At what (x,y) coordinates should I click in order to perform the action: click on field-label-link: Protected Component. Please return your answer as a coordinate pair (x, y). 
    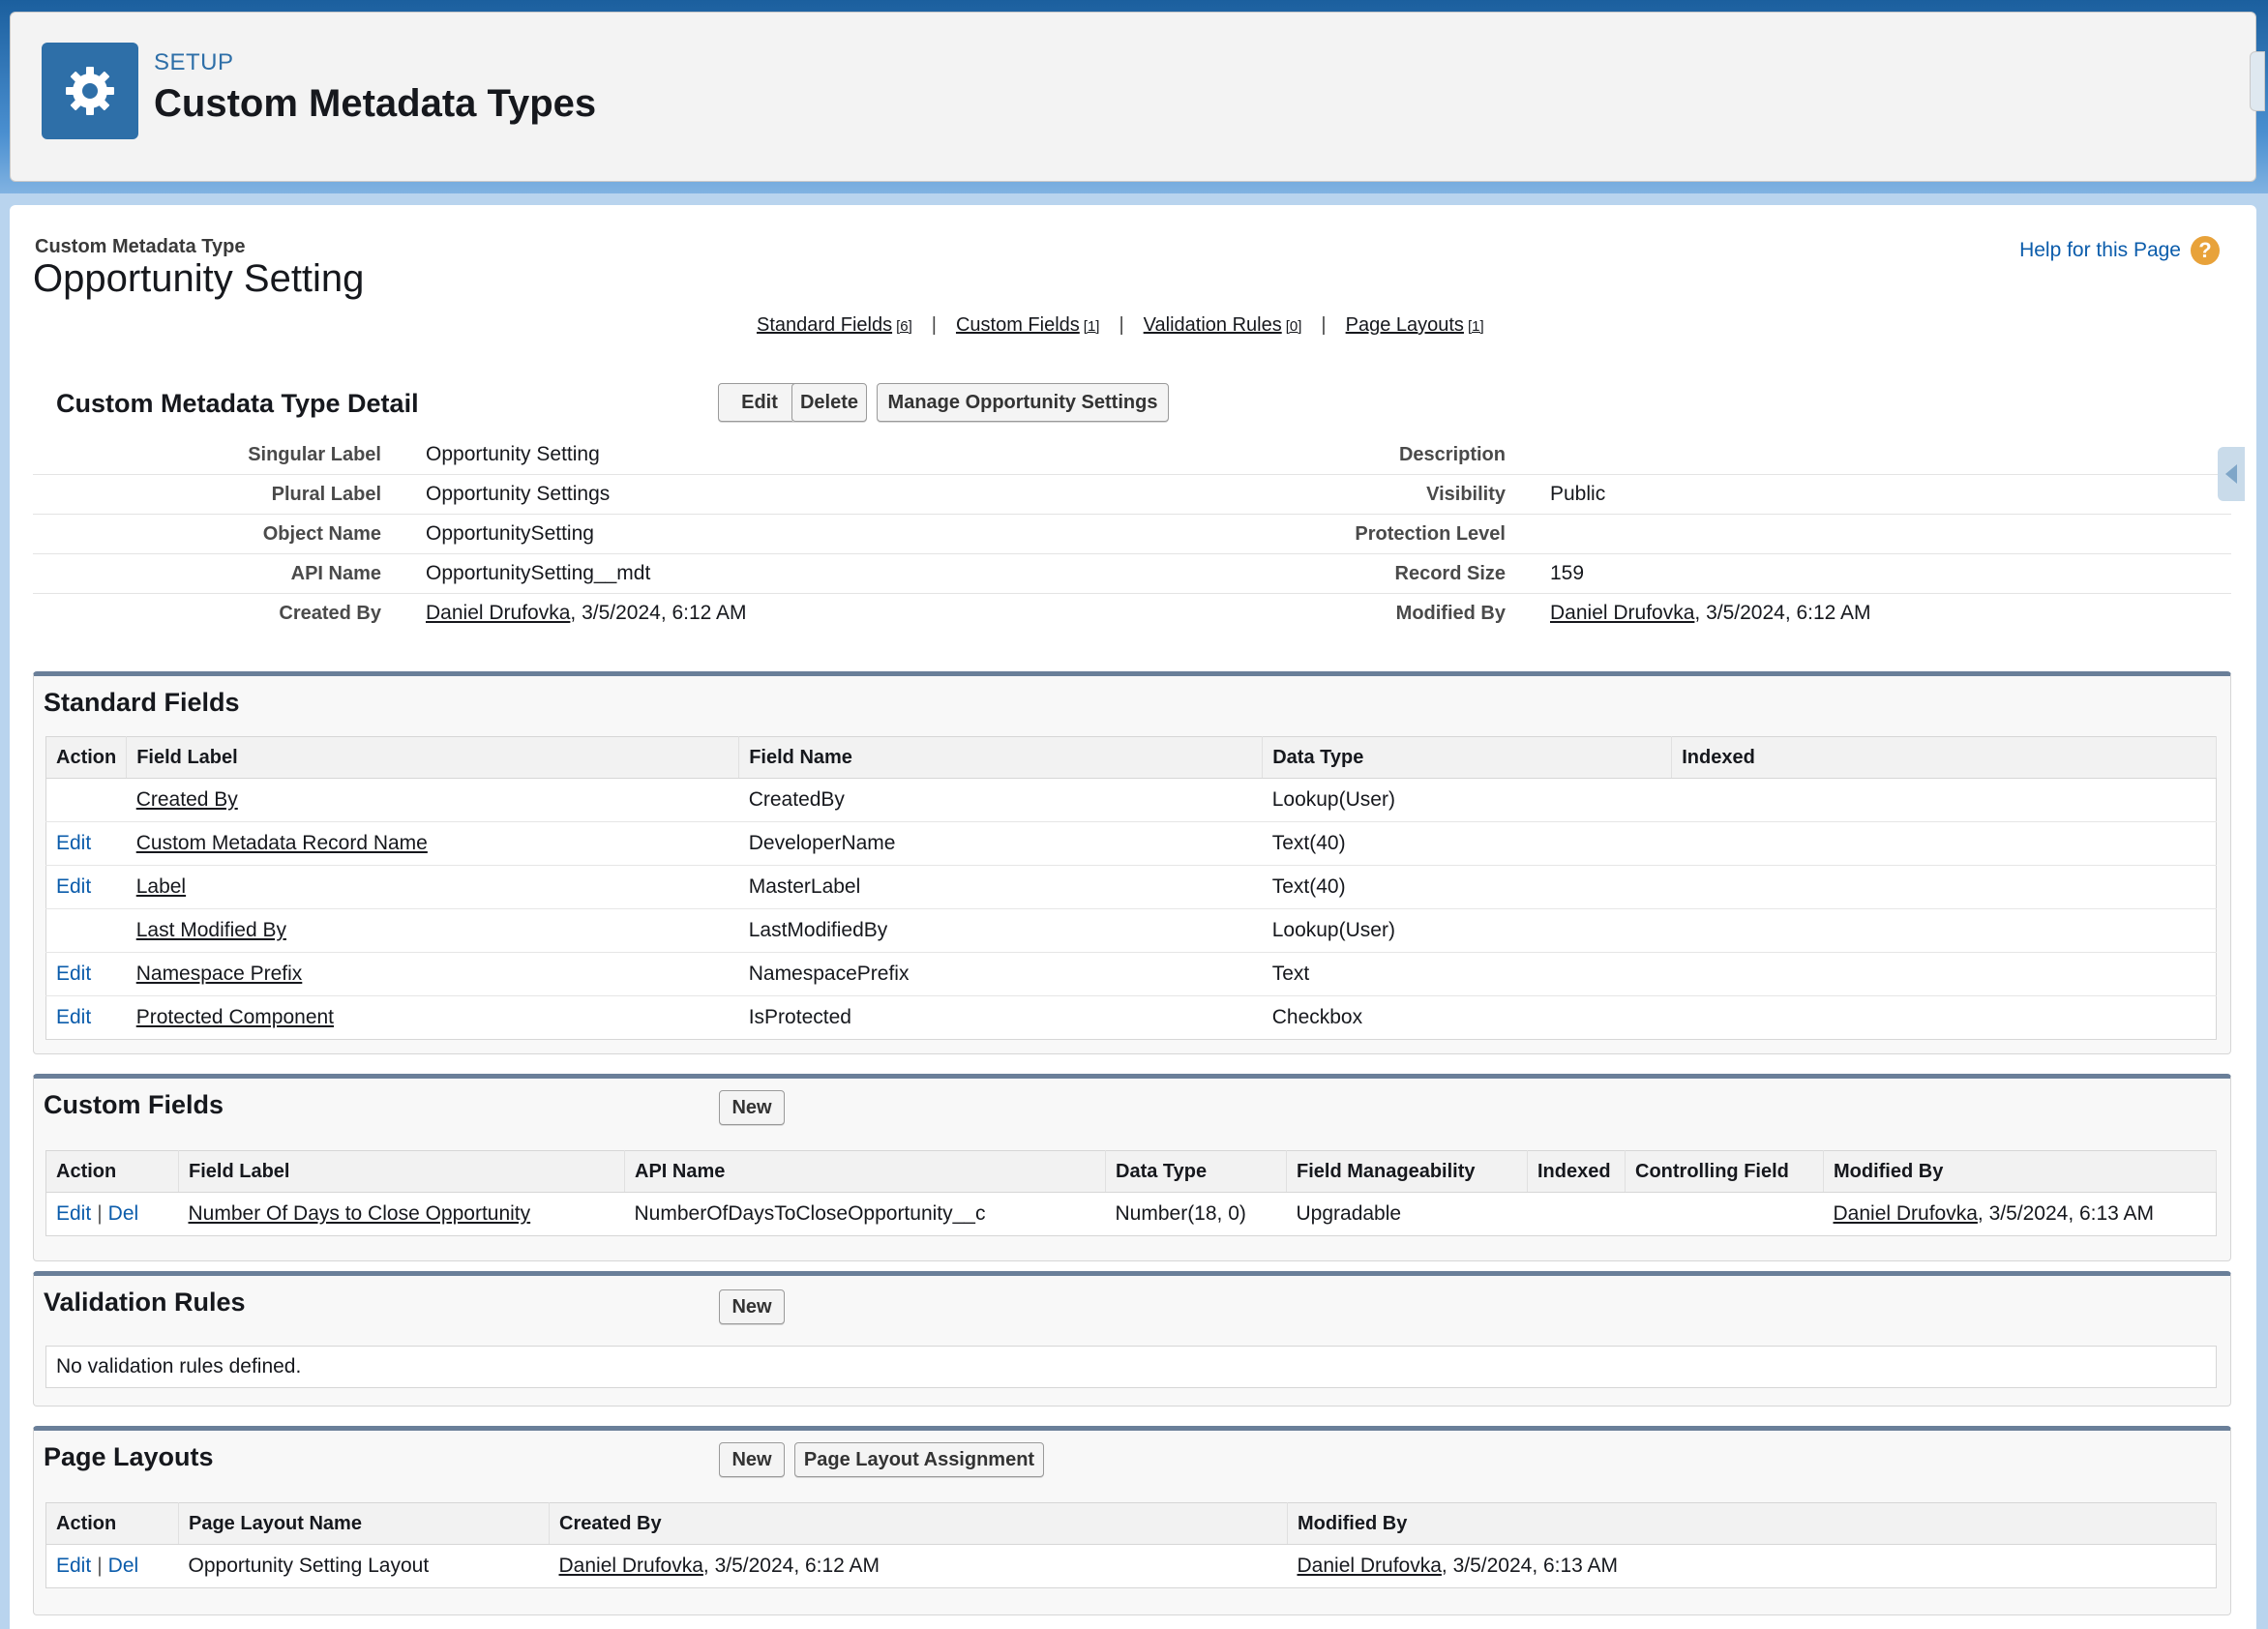
    Looking at the image, I should click on (235, 1017).